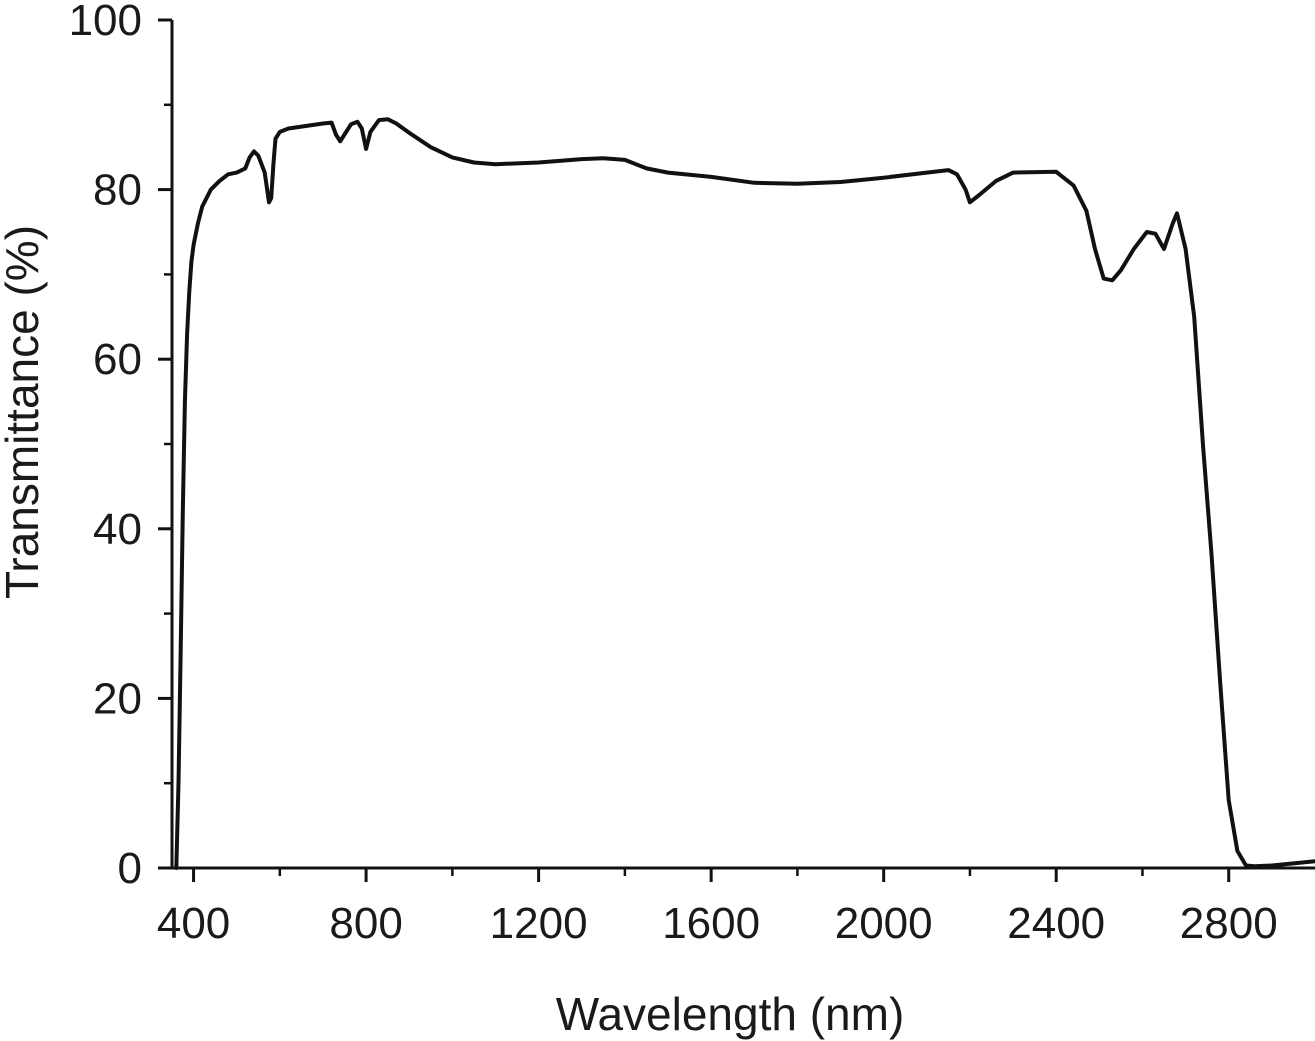 Image resolution: width=1315 pixels, height=1041 pixels. What do you see at coordinates (24, 412) in the screenshot?
I see `y-axis-label: Transmittance (%)` at bounding box center [24, 412].